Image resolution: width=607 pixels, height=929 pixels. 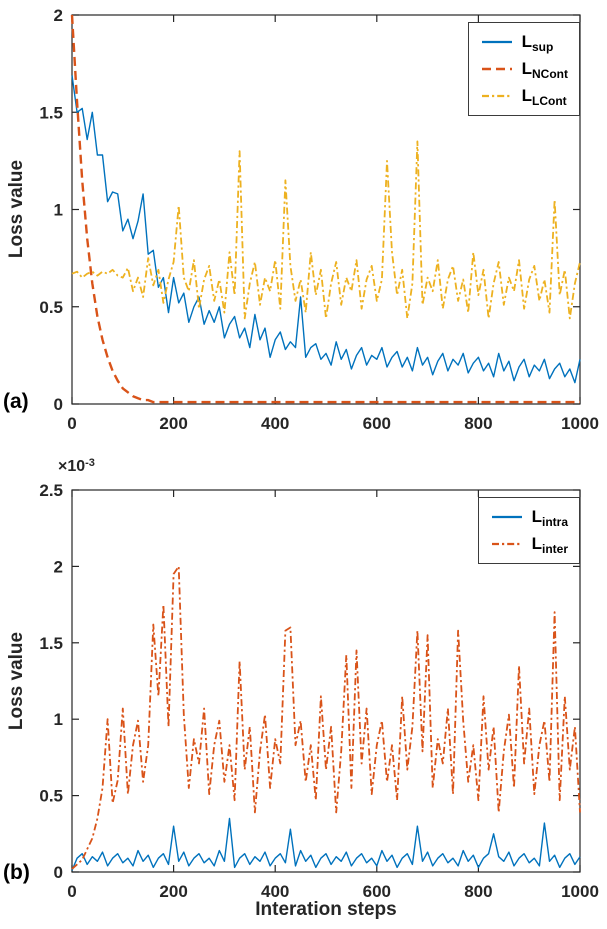 I want to click on l-ncont-line-sample-icon, so click(x=496, y=69).